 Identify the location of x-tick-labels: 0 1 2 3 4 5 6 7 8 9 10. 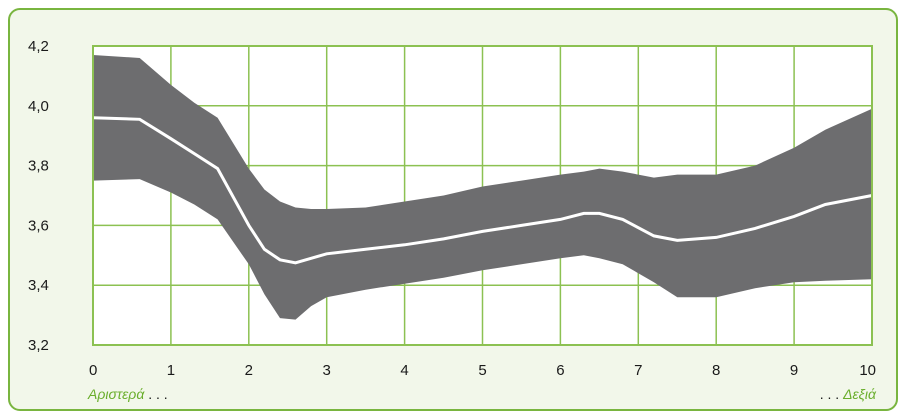
(482, 370).